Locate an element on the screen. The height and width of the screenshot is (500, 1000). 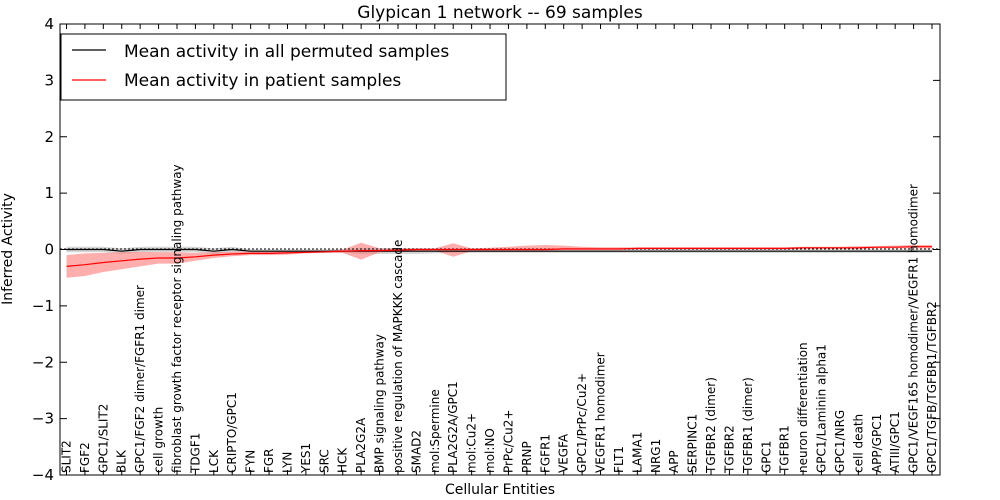
x-tick-label: HCK is located at coordinates (343, 460).